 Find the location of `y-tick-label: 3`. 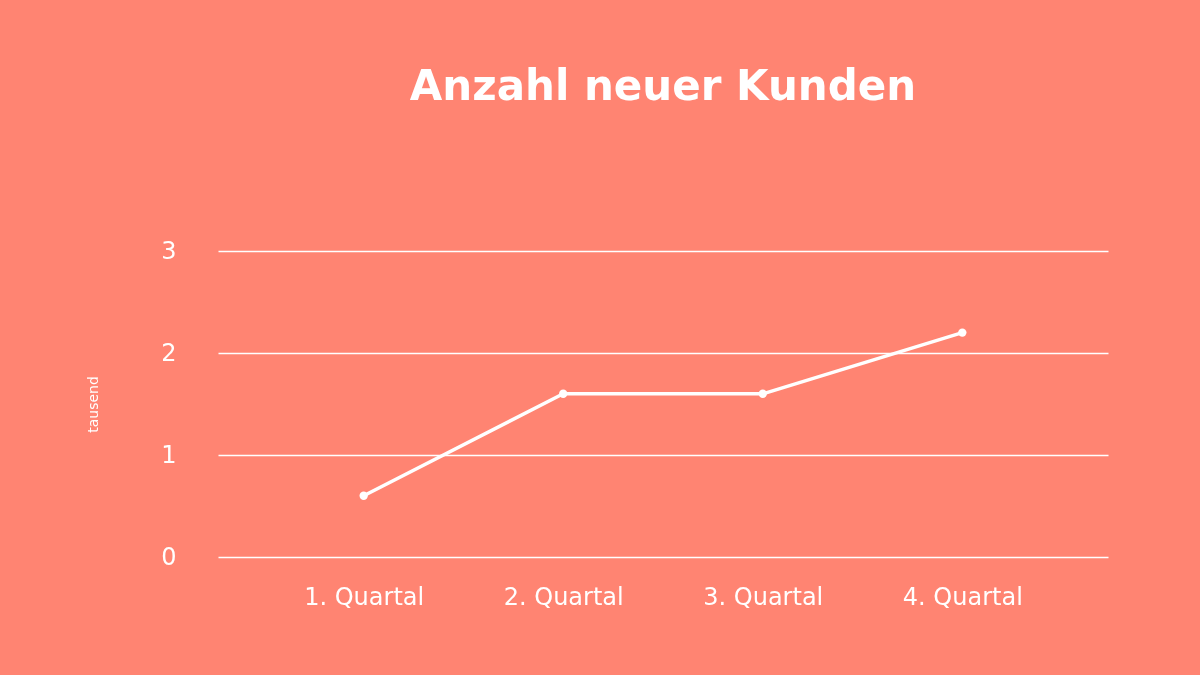

y-tick-label: 3 is located at coordinates (169, 250).